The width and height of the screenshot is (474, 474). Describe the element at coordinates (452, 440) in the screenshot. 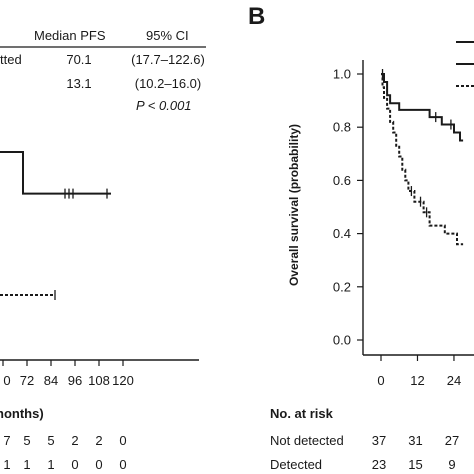

I see `panel-b-risk-count: 27` at that location.